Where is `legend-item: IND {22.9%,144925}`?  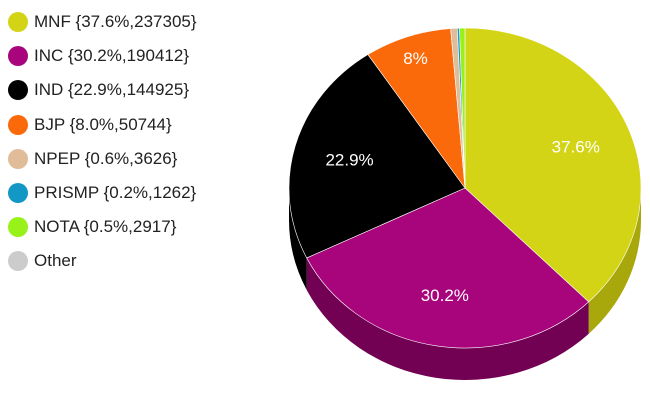 legend-item: IND {22.9%,144925} is located at coordinates (102, 90).